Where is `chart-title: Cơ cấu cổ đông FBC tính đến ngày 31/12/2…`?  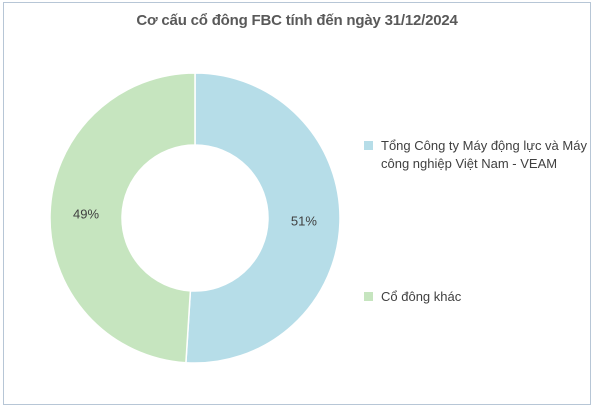 chart-title: Cơ cấu cổ đông FBC tính đến ngày 31/12/2… is located at coordinates (297, 20).